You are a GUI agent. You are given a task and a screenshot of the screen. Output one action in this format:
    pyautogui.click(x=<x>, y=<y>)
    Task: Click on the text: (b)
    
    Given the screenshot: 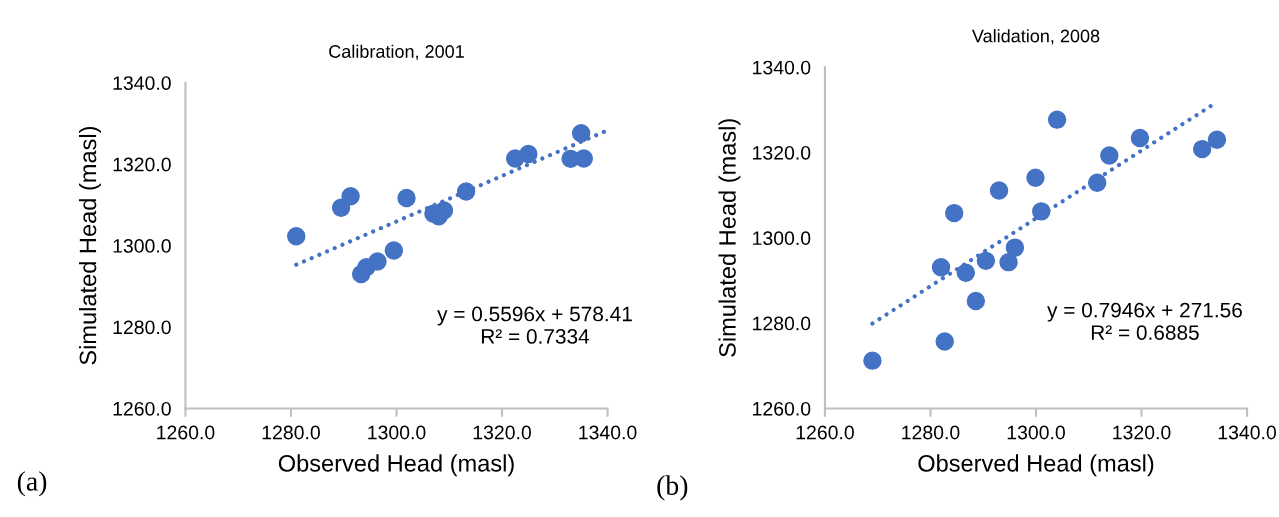 What is the action you would take?
    pyautogui.click(x=672, y=488)
    